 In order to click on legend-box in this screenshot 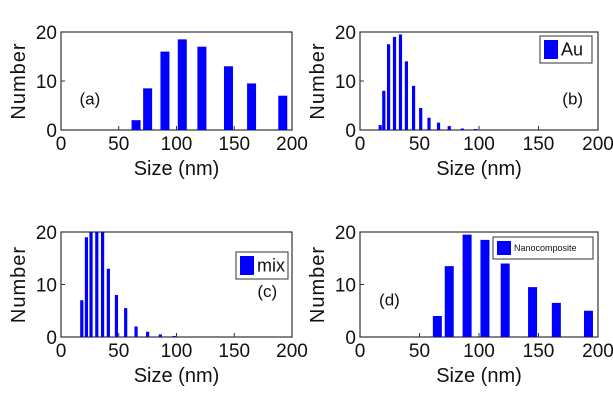, I will do `click(543, 248)`.